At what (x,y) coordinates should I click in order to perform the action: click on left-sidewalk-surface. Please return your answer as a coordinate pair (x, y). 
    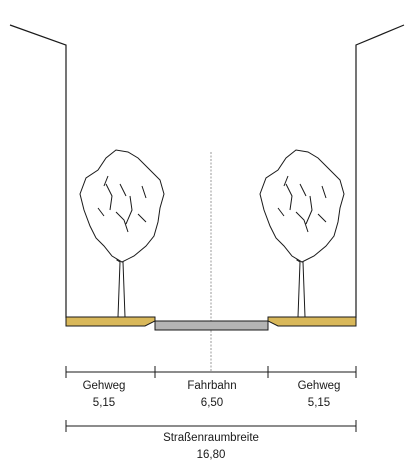
    Looking at the image, I should click on (110, 321).